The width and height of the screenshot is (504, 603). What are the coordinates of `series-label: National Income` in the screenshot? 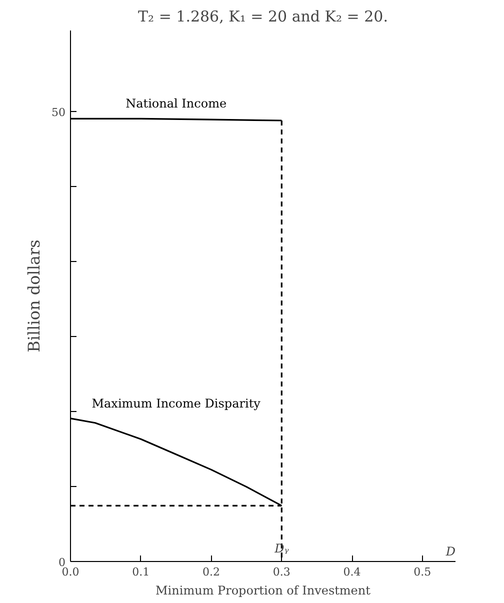 It's located at (176, 103).